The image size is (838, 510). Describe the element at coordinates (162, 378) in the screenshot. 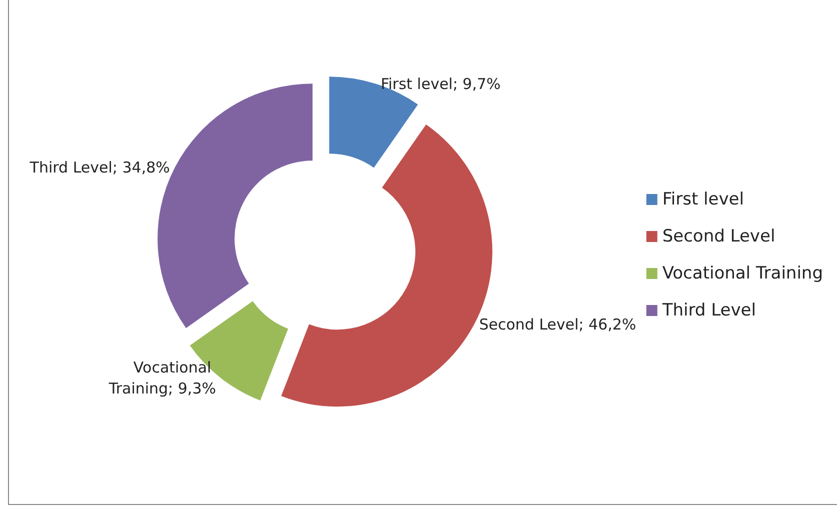

I see `data-label: Vocational Training; 9,3%` at that location.